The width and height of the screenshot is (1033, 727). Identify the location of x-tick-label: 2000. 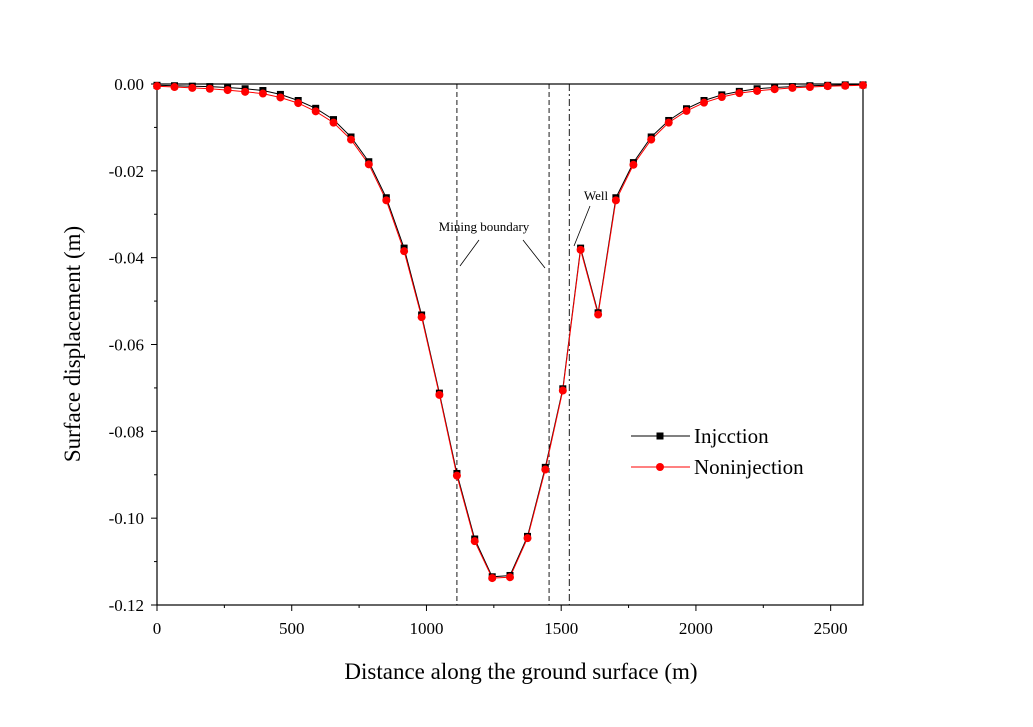
(696, 628).